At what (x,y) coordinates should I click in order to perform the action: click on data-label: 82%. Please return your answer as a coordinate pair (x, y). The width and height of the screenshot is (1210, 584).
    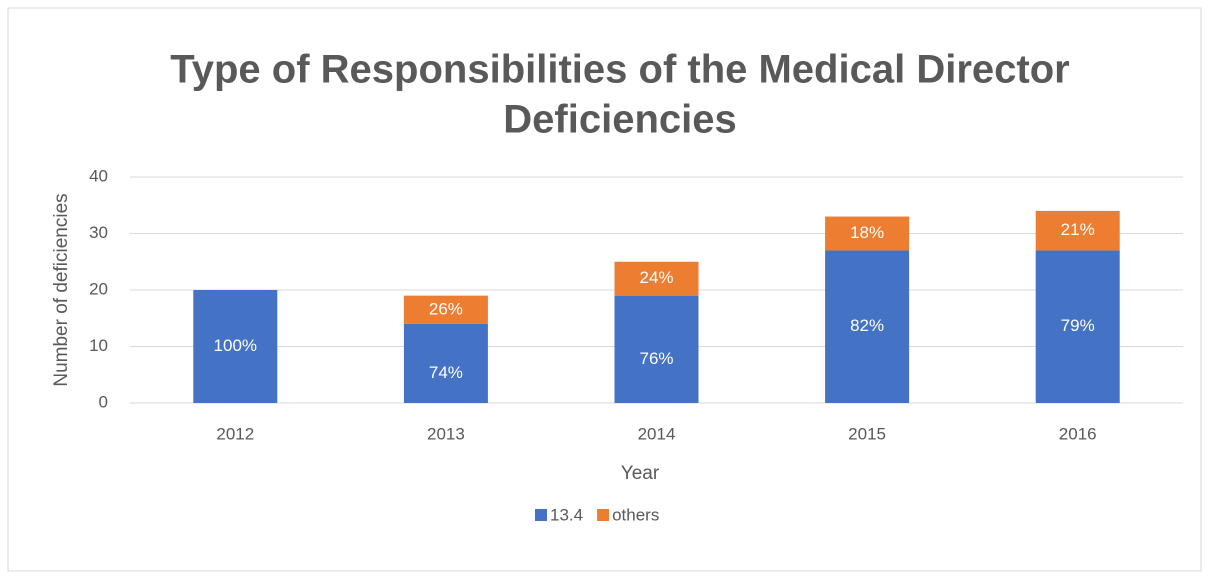
    Looking at the image, I should click on (867, 325).